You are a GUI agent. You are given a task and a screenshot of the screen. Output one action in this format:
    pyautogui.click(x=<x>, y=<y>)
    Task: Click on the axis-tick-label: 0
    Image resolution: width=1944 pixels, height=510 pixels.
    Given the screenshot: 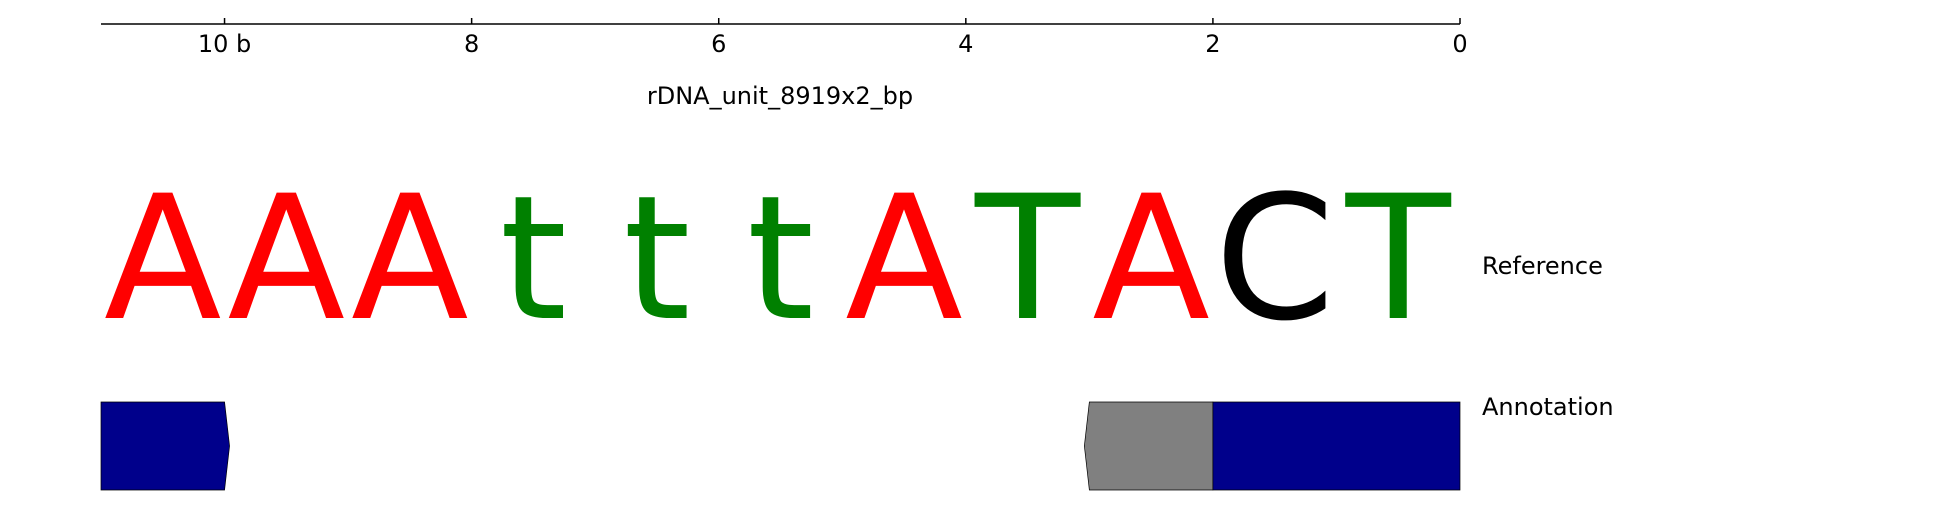 What is the action you would take?
    pyautogui.click(x=1459, y=44)
    